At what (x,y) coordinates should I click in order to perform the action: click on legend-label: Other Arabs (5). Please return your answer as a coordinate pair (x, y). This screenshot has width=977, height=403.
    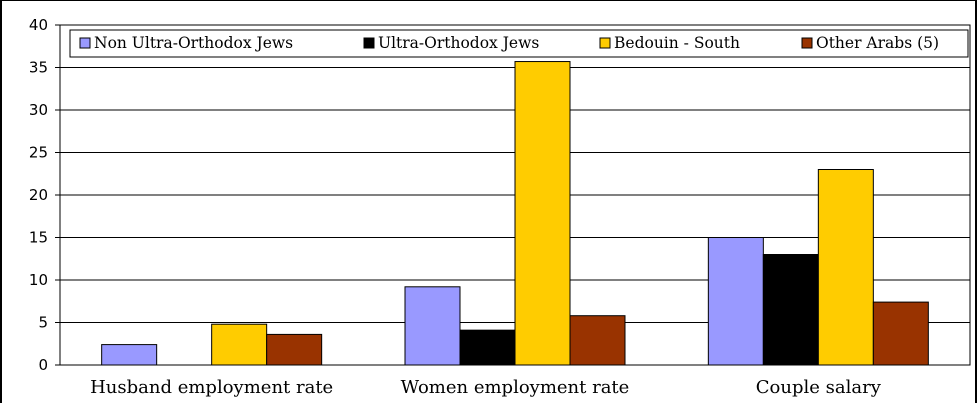
    Looking at the image, I should click on (877, 43).